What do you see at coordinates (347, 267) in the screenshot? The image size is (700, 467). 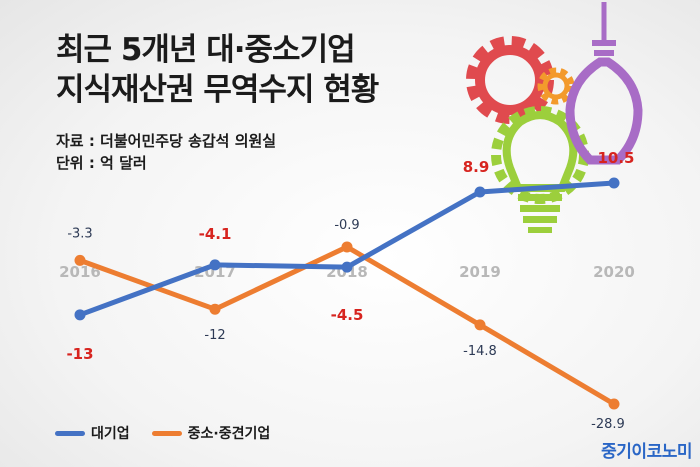 I see `data-point-large-2018` at bounding box center [347, 267].